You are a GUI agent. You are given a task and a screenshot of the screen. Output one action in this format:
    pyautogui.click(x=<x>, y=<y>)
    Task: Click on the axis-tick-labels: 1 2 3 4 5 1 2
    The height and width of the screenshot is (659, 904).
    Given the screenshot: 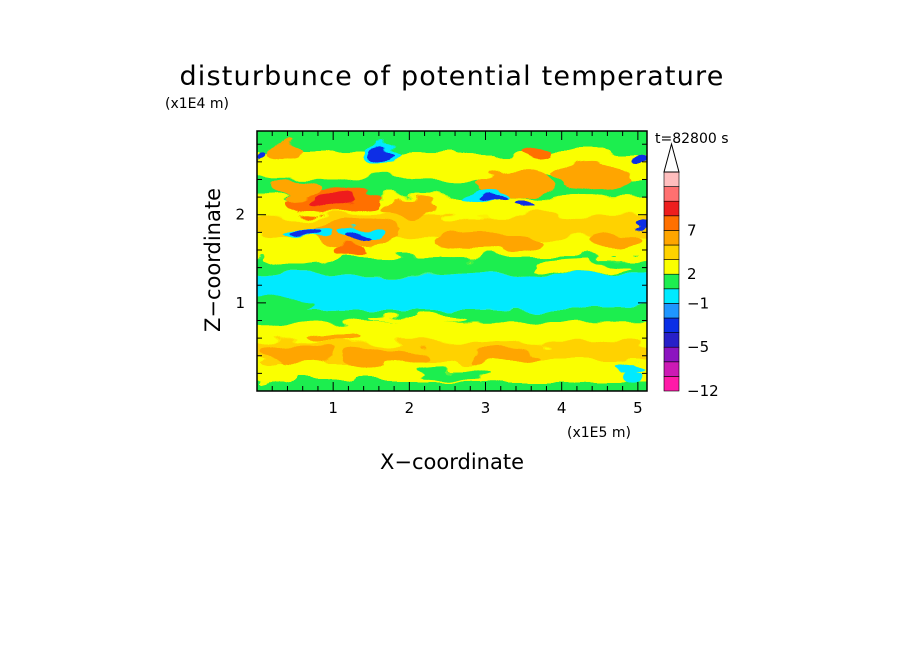 What is the action you would take?
    pyautogui.click(x=438, y=311)
    